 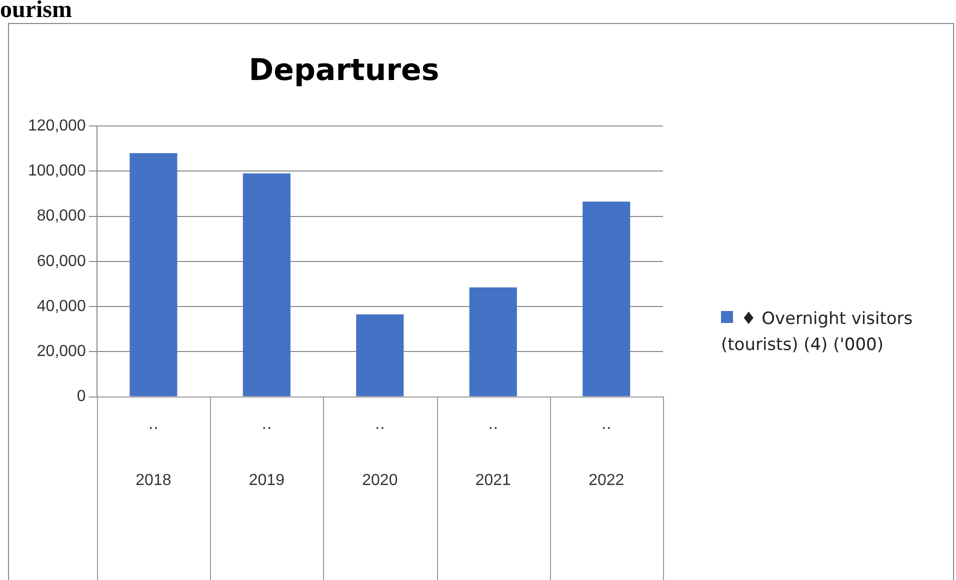 What do you see at coordinates (61, 216) in the screenshot?
I see `y-tick-label: 80,000` at bounding box center [61, 216].